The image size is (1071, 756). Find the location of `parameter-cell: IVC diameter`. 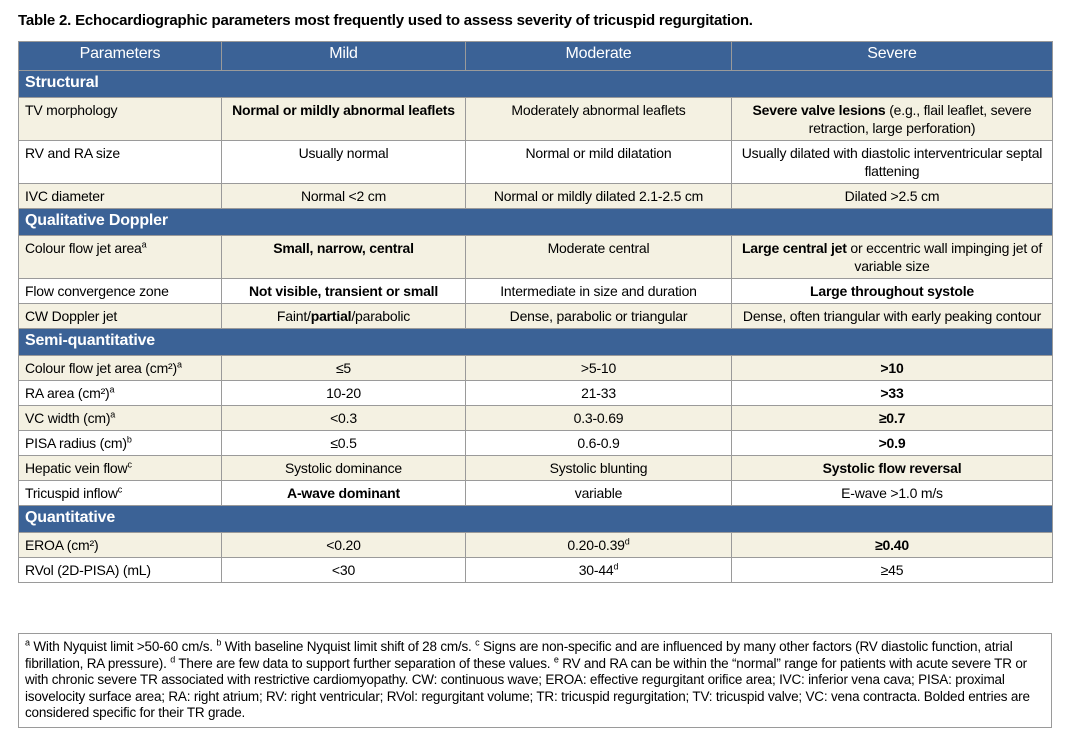

parameter-cell: IVC diameter is located at coordinates (120, 196).